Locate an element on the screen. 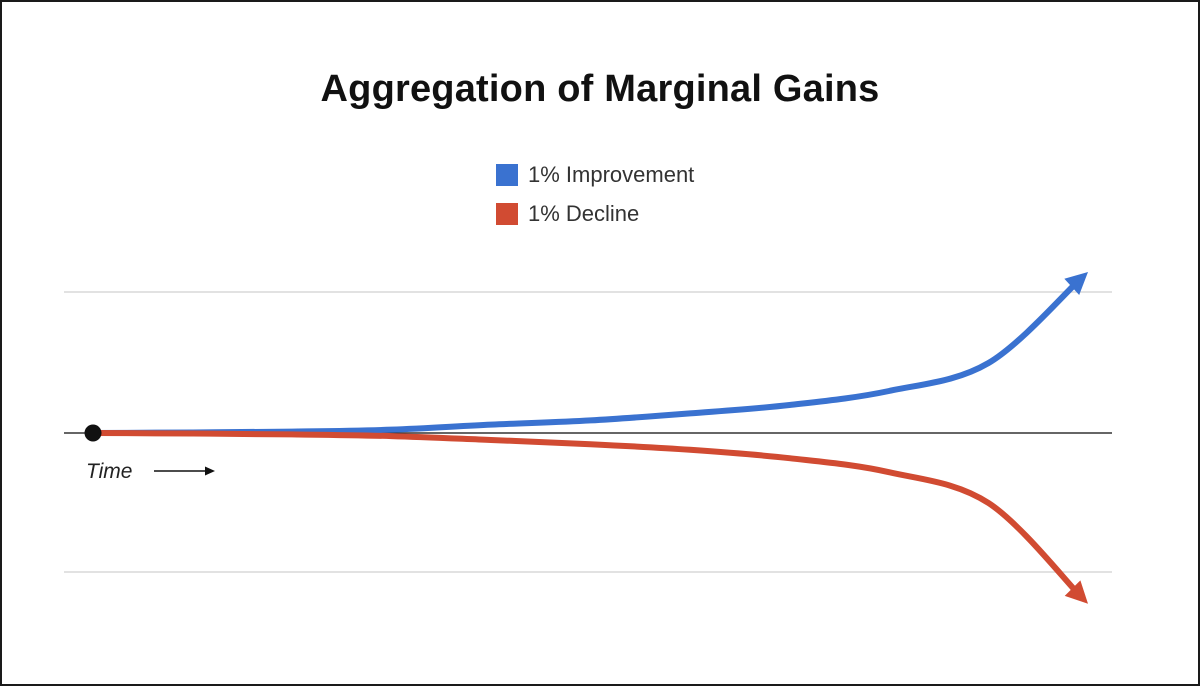 The image size is (1200, 688). x-axis-label: Time is located at coordinates (109, 471).